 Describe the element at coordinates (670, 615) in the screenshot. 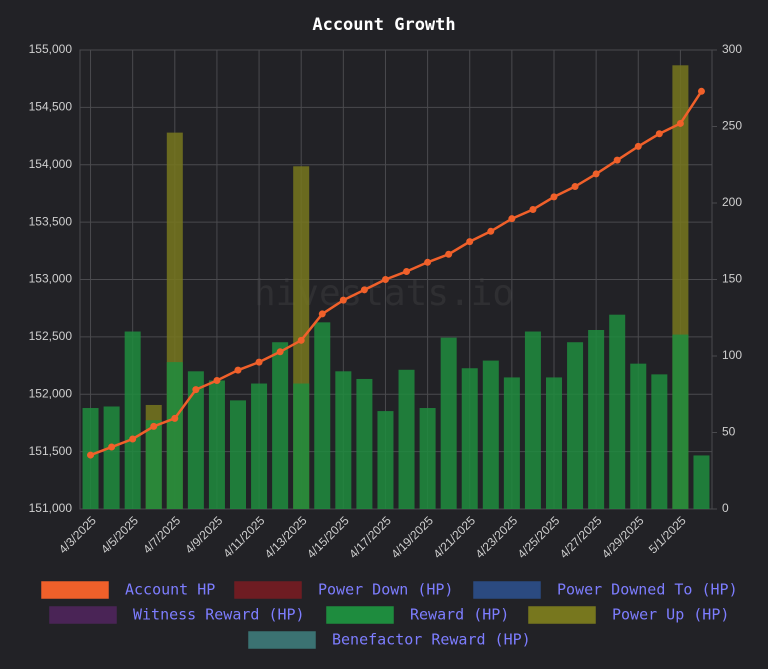

I see `legend-label: Power Up (HP)` at that location.